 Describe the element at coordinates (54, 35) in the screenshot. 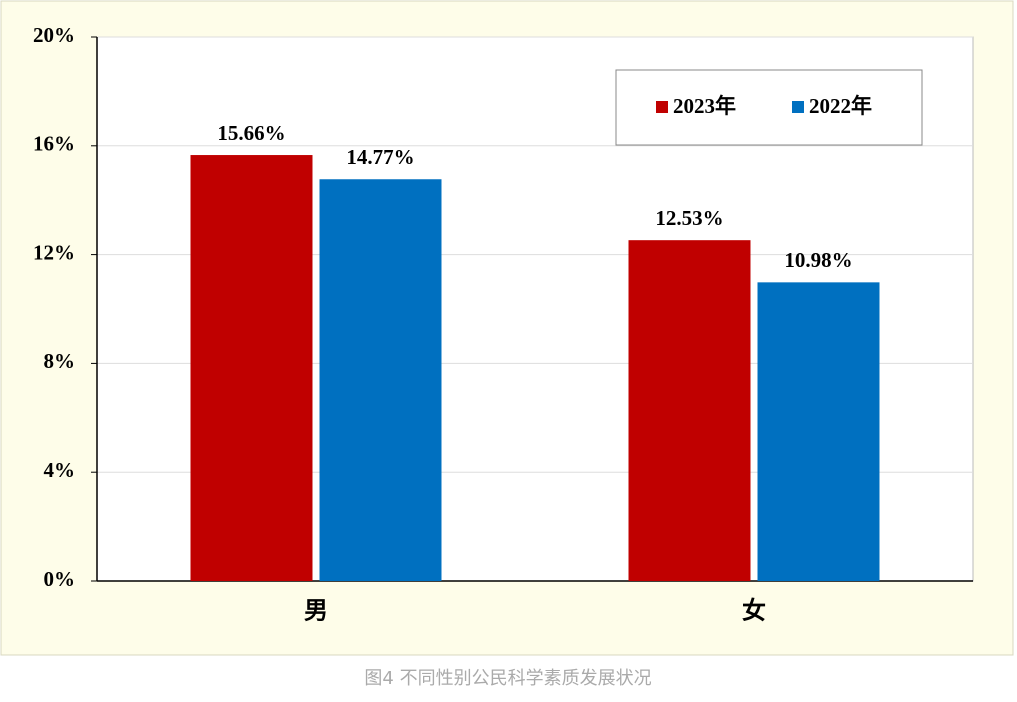

I see `y-tick-label: 20%` at that location.